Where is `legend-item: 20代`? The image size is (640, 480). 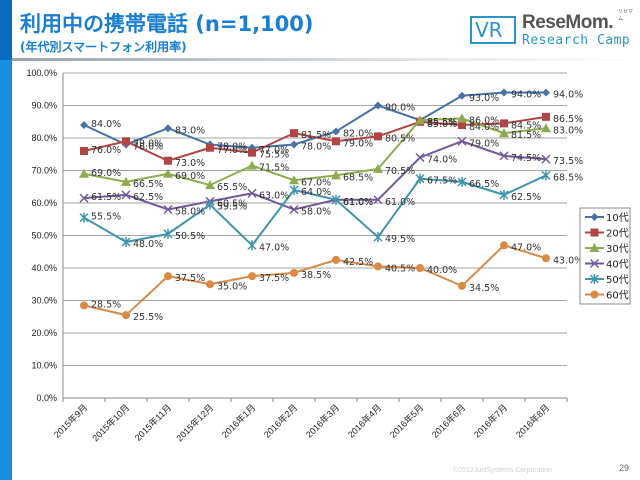 legend-item: 20代 is located at coordinates (607, 234).